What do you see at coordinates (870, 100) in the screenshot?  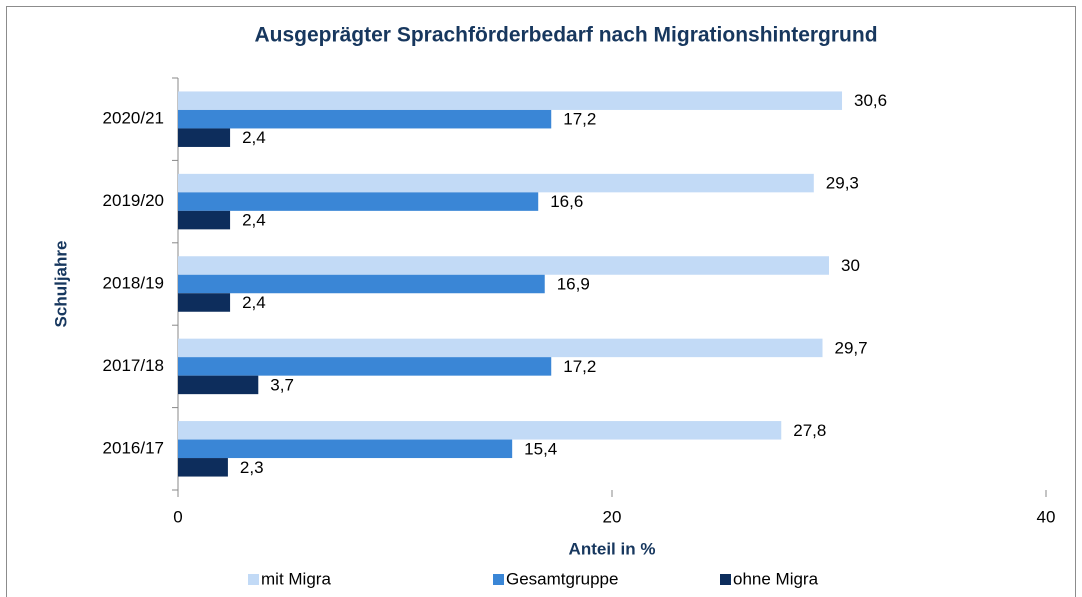 I see `data-label: 30,6` at bounding box center [870, 100].